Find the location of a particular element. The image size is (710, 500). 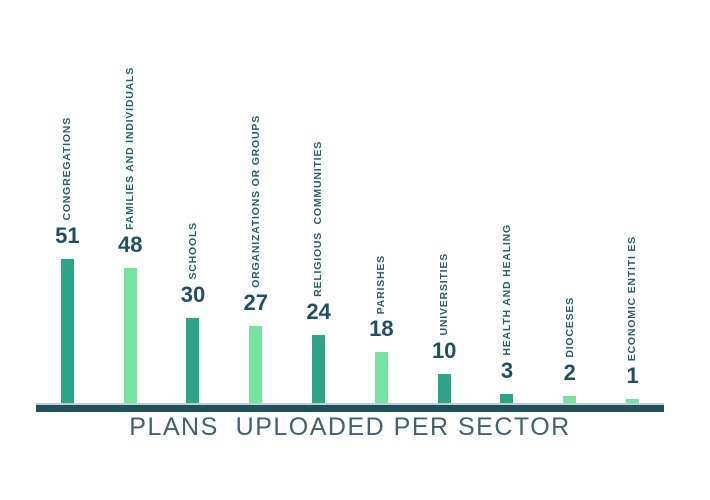

value-label: 3 is located at coordinates (507, 370).